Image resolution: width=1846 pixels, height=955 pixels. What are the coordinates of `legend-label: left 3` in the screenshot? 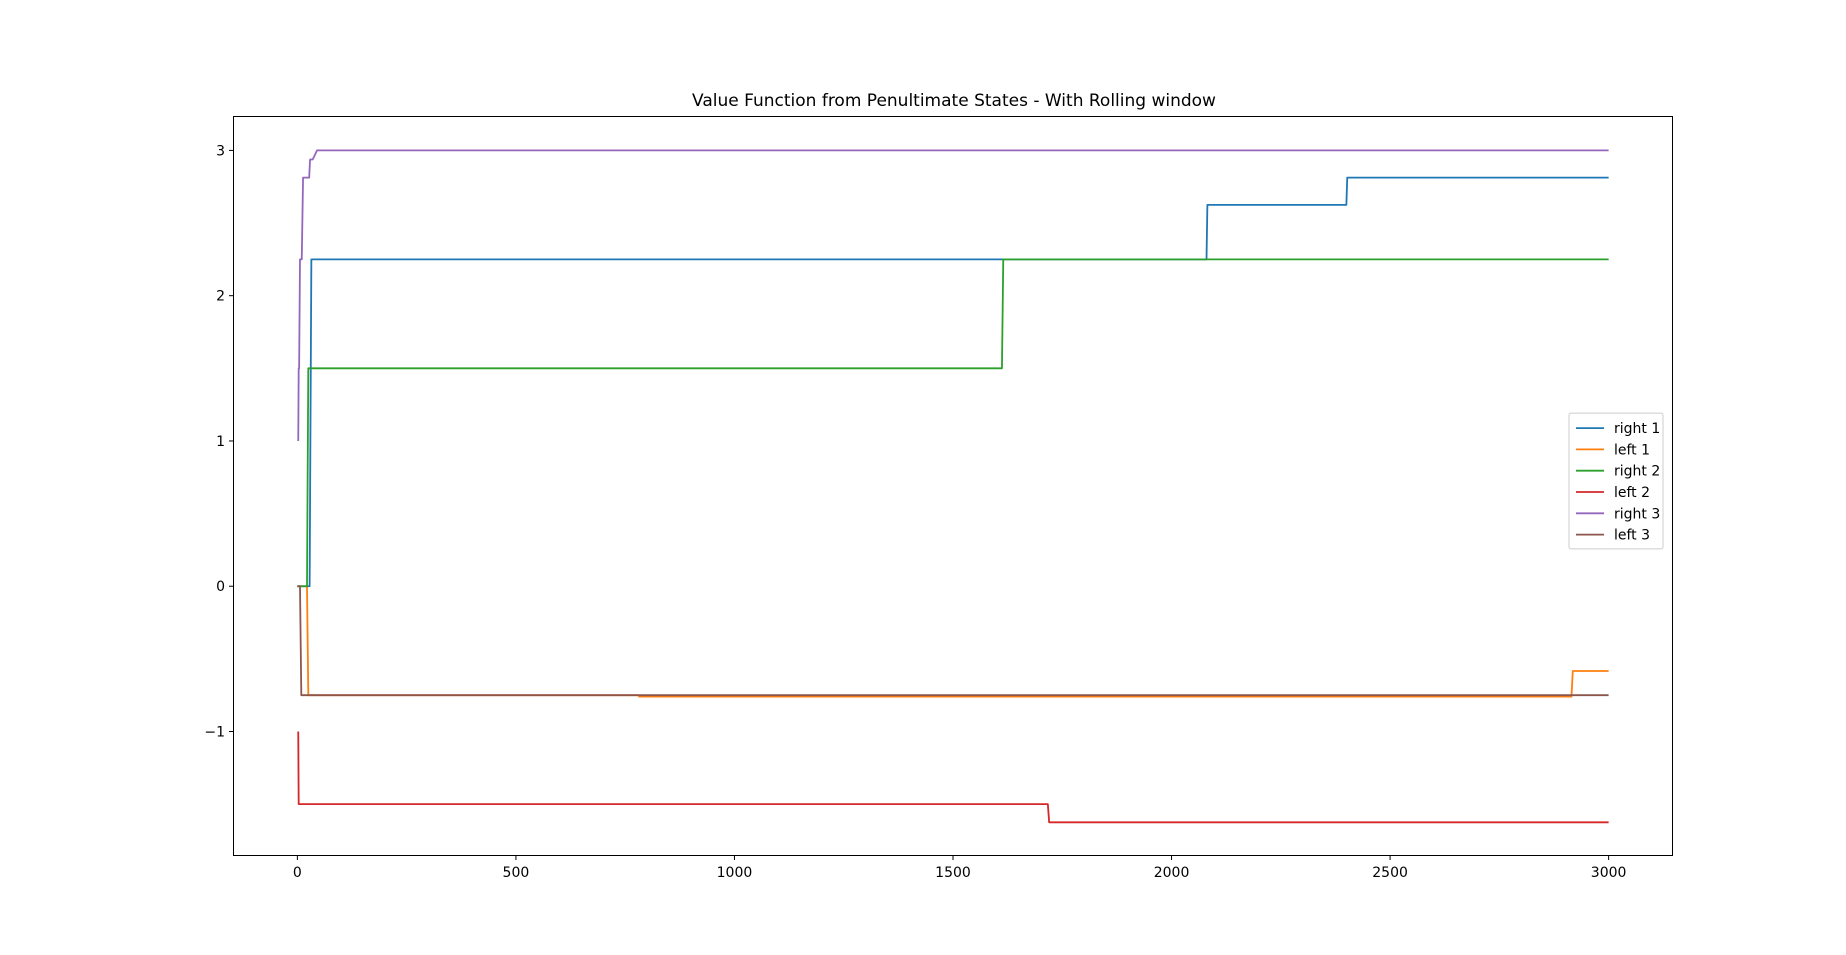 It's located at (1632, 536).